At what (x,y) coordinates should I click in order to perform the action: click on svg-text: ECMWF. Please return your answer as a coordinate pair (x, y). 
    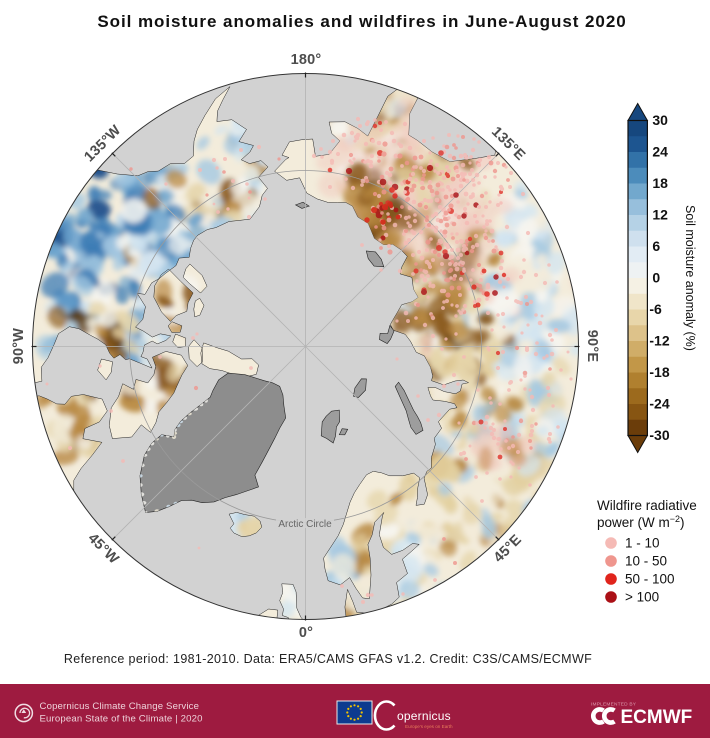
    Looking at the image, I should click on (657, 717).